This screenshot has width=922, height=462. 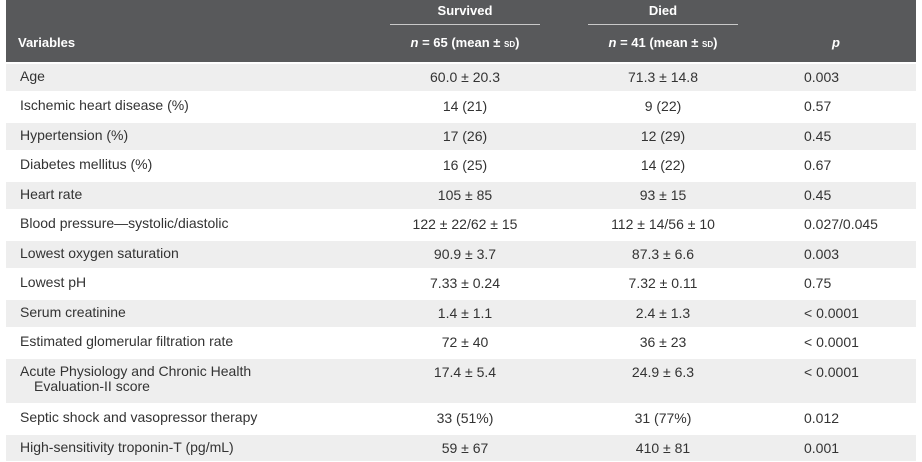 I want to click on cell-died: 87.3 ± 6.6, so click(x=663, y=254).